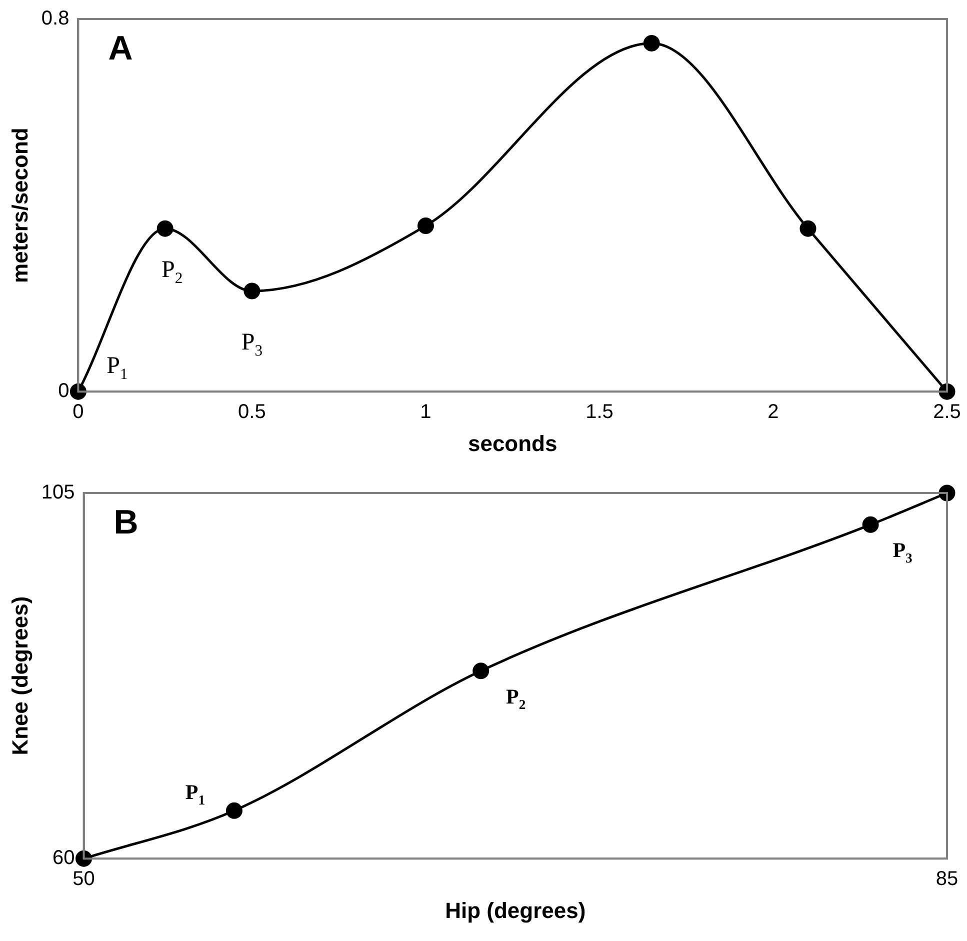 The image size is (967, 941). What do you see at coordinates (58, 493) in the screenshot?
I see `y-tick-label: 105` at bounding box center [58, 493].